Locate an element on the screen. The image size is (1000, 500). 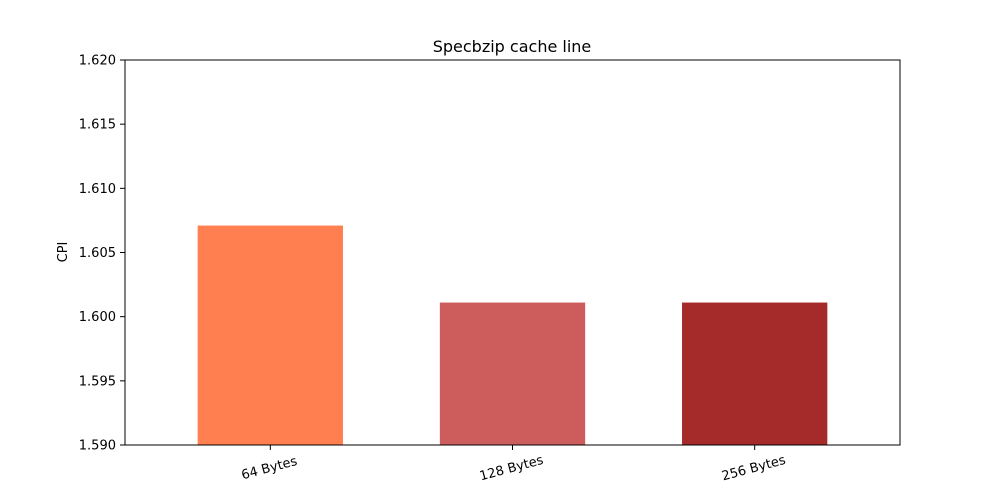
chart-title: Specbzip cache line is located at coordinates (512, 46).